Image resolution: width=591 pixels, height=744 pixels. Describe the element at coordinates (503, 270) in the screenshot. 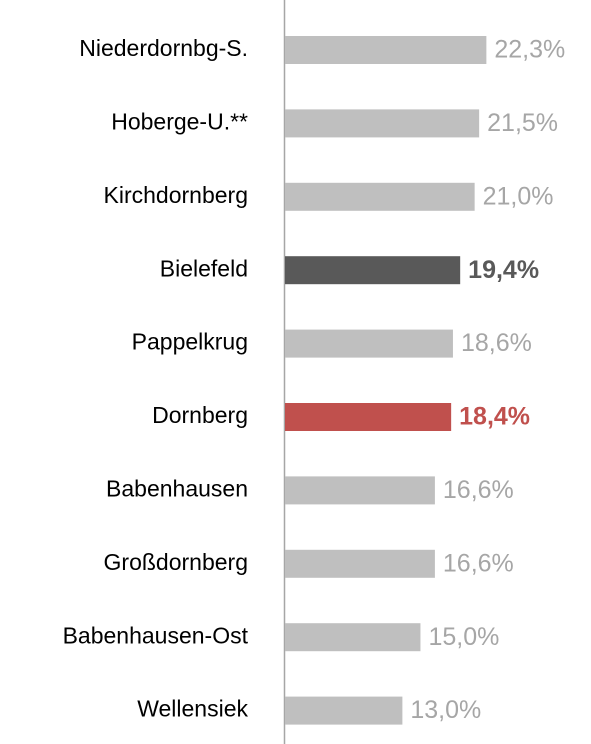

I see `value-label: 19,4%` at that location.